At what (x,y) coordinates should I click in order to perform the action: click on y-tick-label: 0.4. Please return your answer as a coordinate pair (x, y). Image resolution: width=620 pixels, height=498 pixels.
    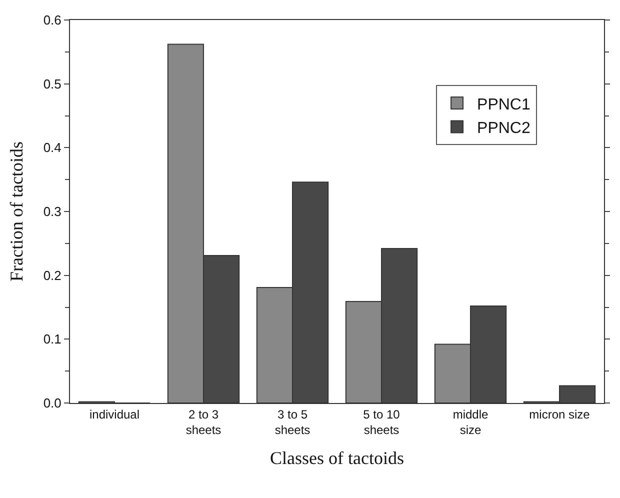
    Looking at the image, I should click on (52, 148).